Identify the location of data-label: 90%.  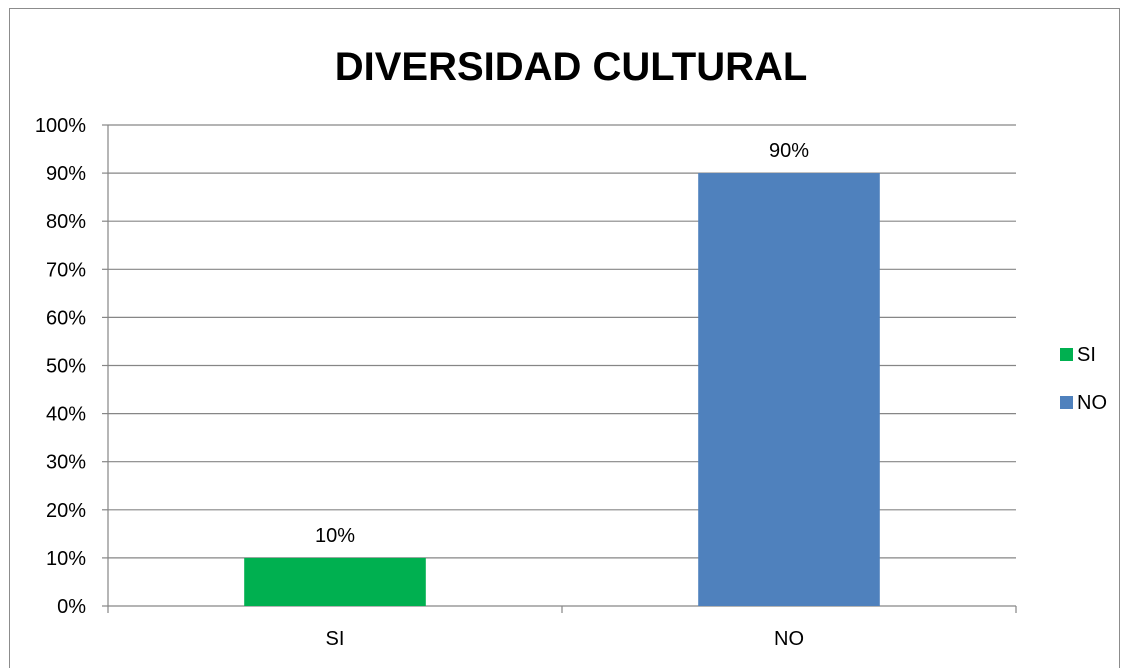
(789, 151).